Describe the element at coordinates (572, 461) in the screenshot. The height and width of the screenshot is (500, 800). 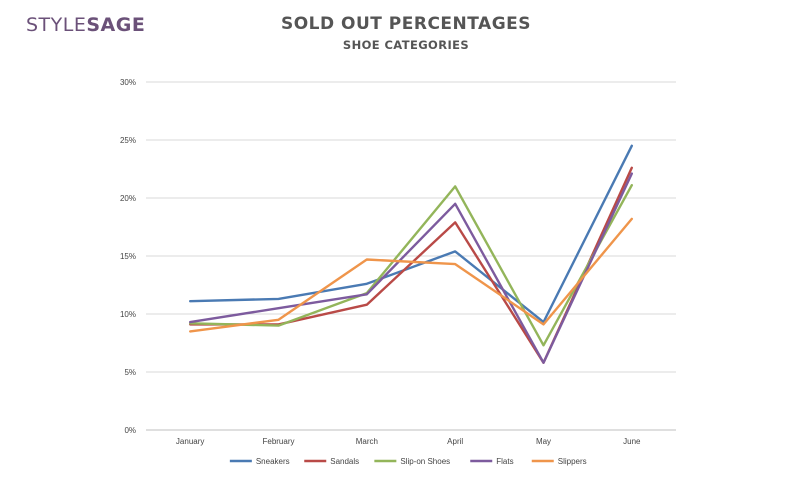
I see `legend-label: Slippers` at that location.